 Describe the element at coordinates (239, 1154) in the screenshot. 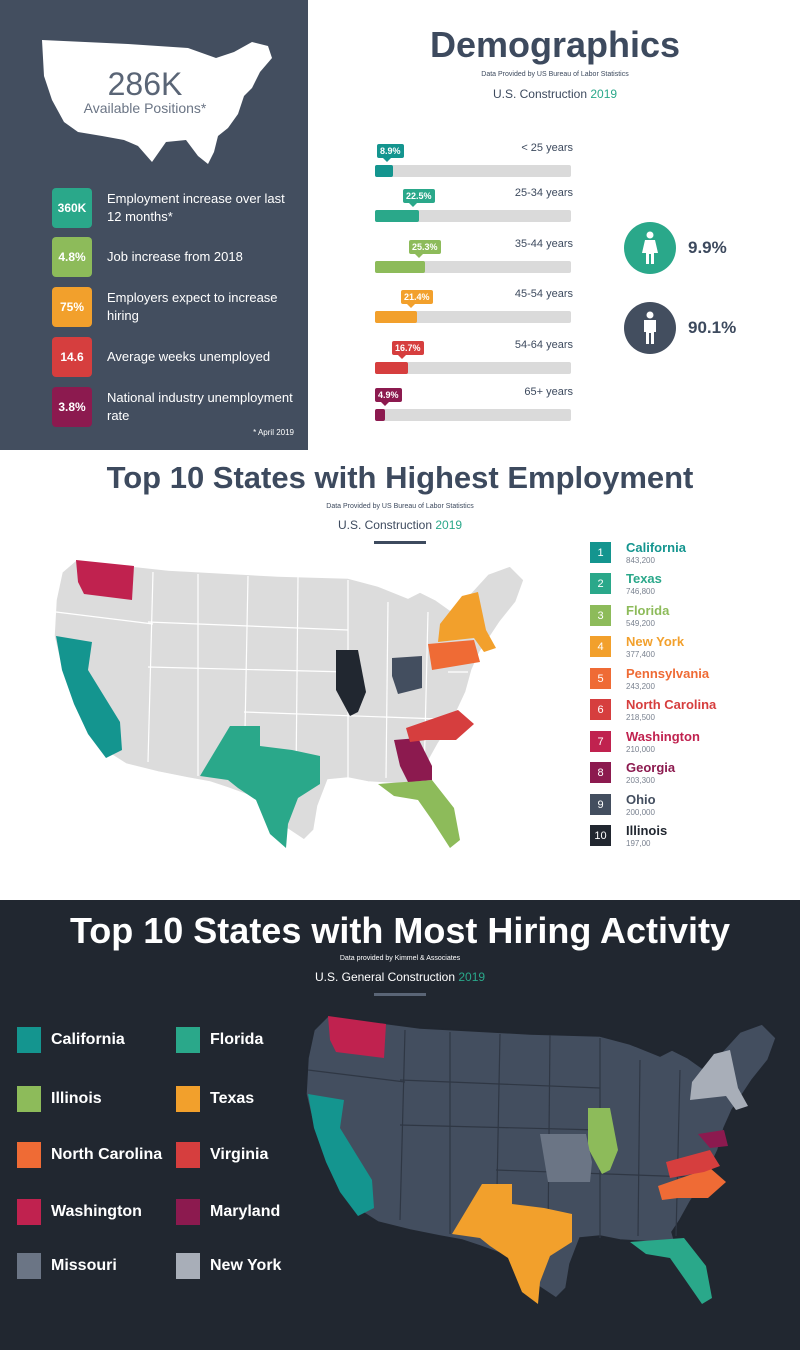

I see `legend-label: Virginia` at that location.